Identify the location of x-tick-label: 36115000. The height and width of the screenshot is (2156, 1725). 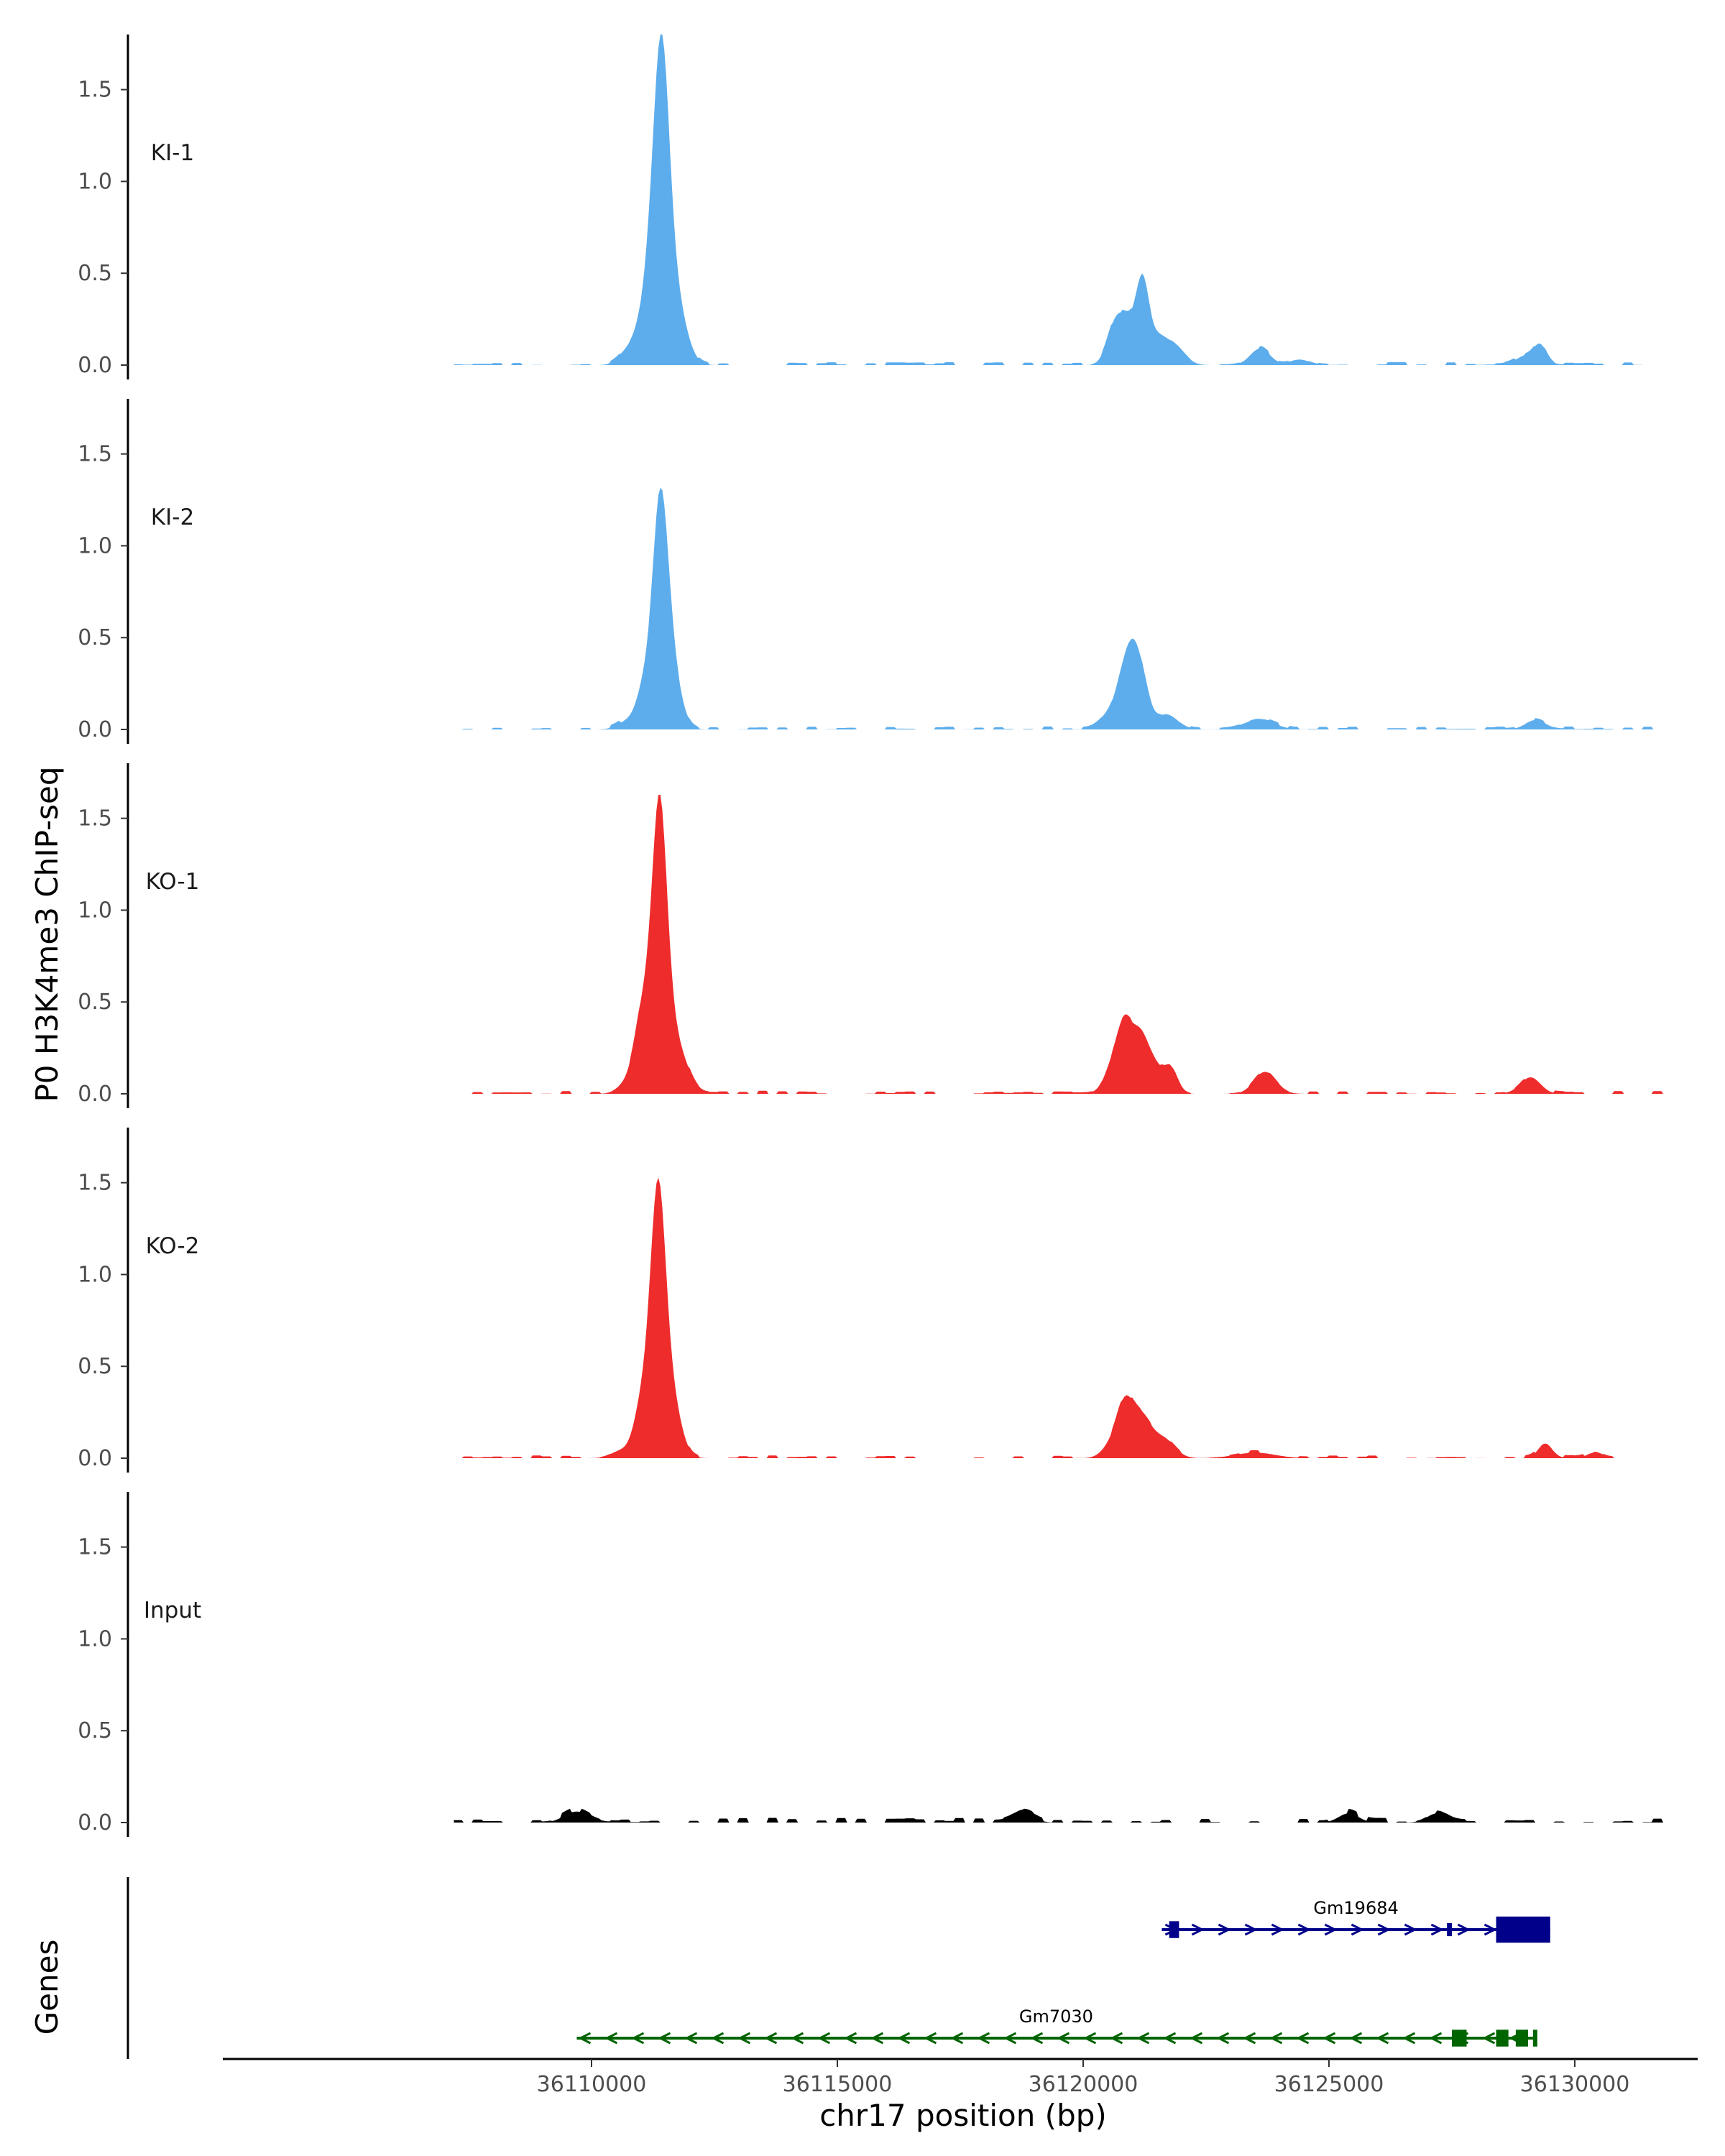
(838, 2084).